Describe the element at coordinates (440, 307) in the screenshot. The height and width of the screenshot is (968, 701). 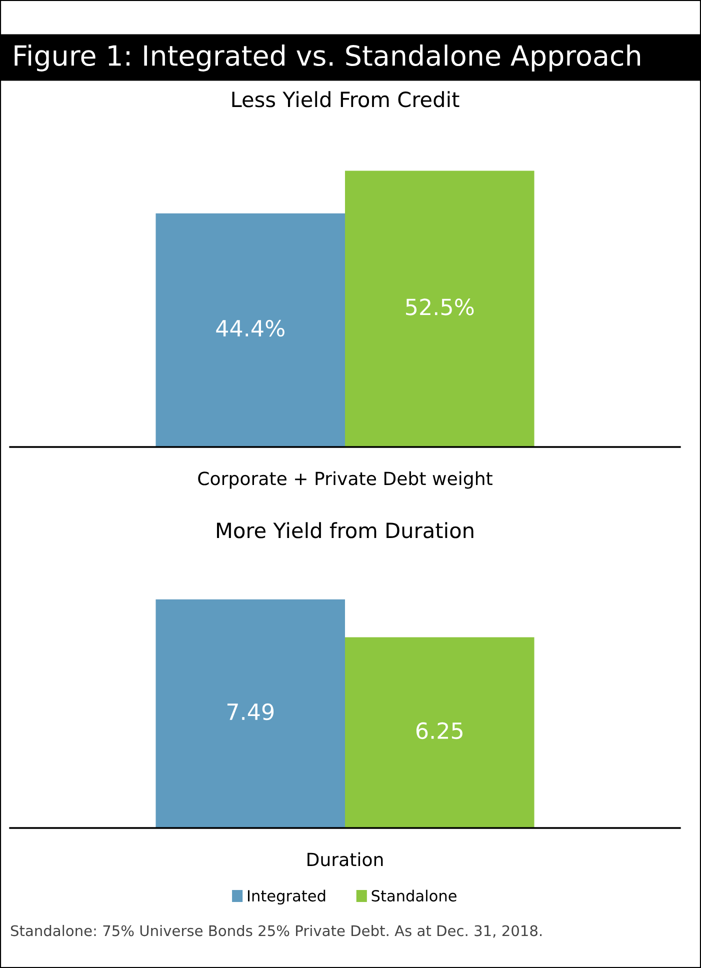
I see `data-label: 52.5%` at that location.